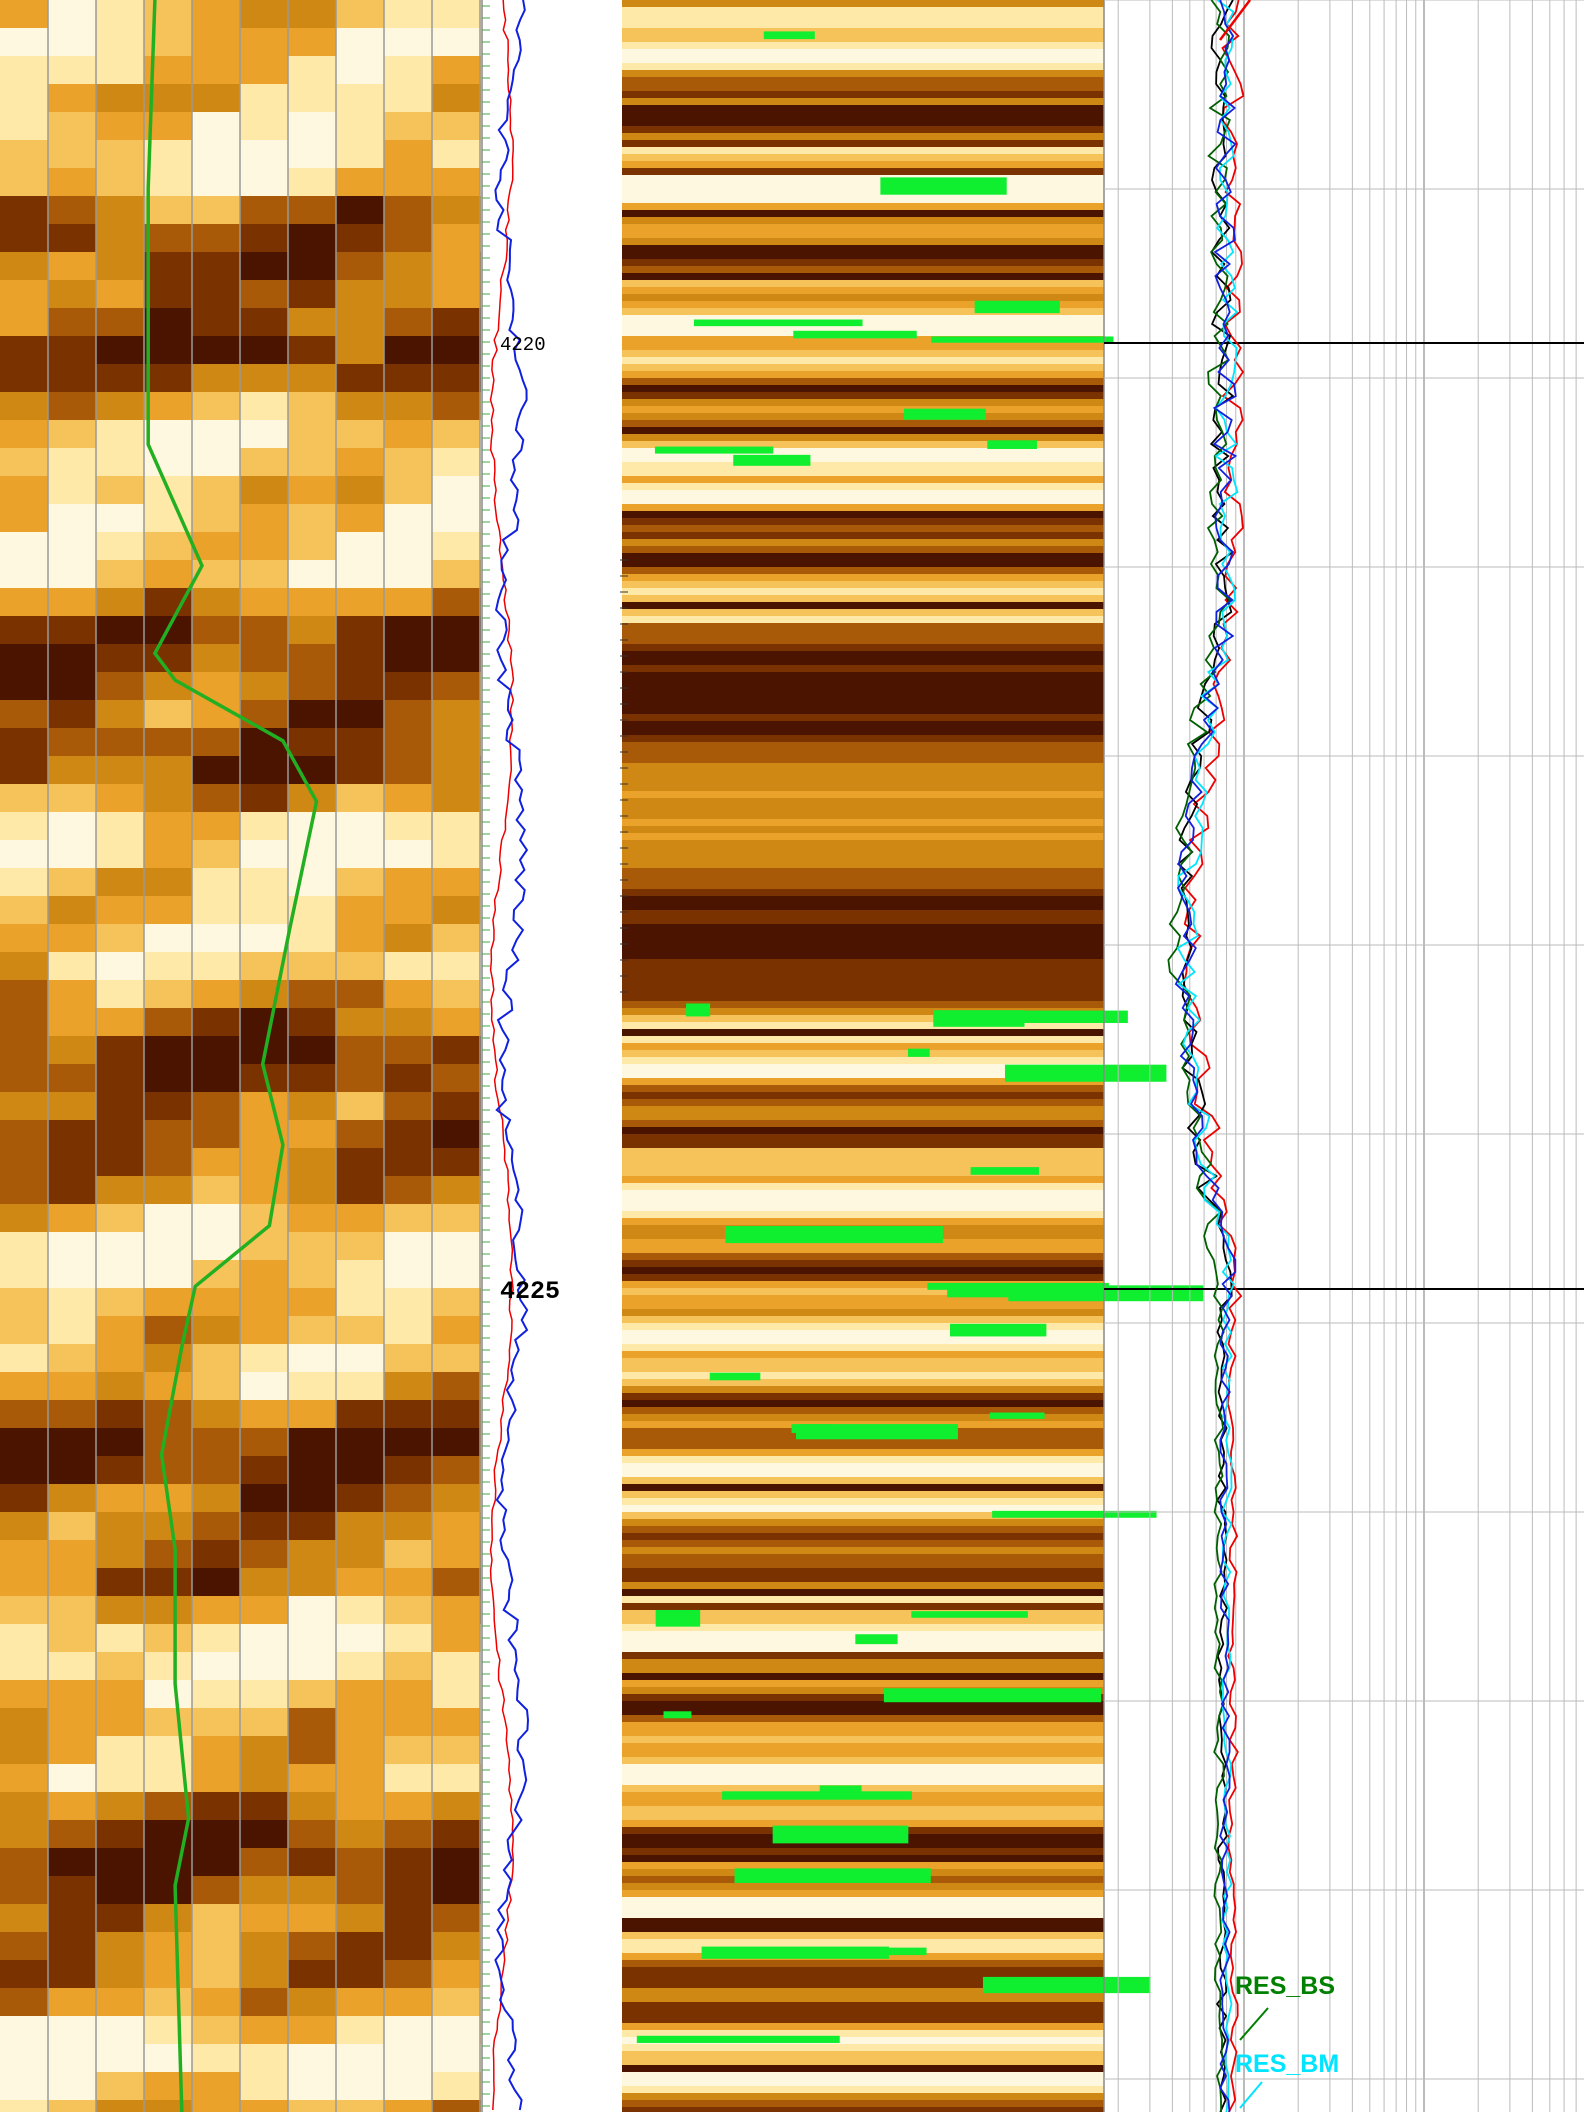 This screenshot has height=2112, width=1584. Describe the element at coordinates (232, 1056) in the screenshot. I see `curve` at that location.